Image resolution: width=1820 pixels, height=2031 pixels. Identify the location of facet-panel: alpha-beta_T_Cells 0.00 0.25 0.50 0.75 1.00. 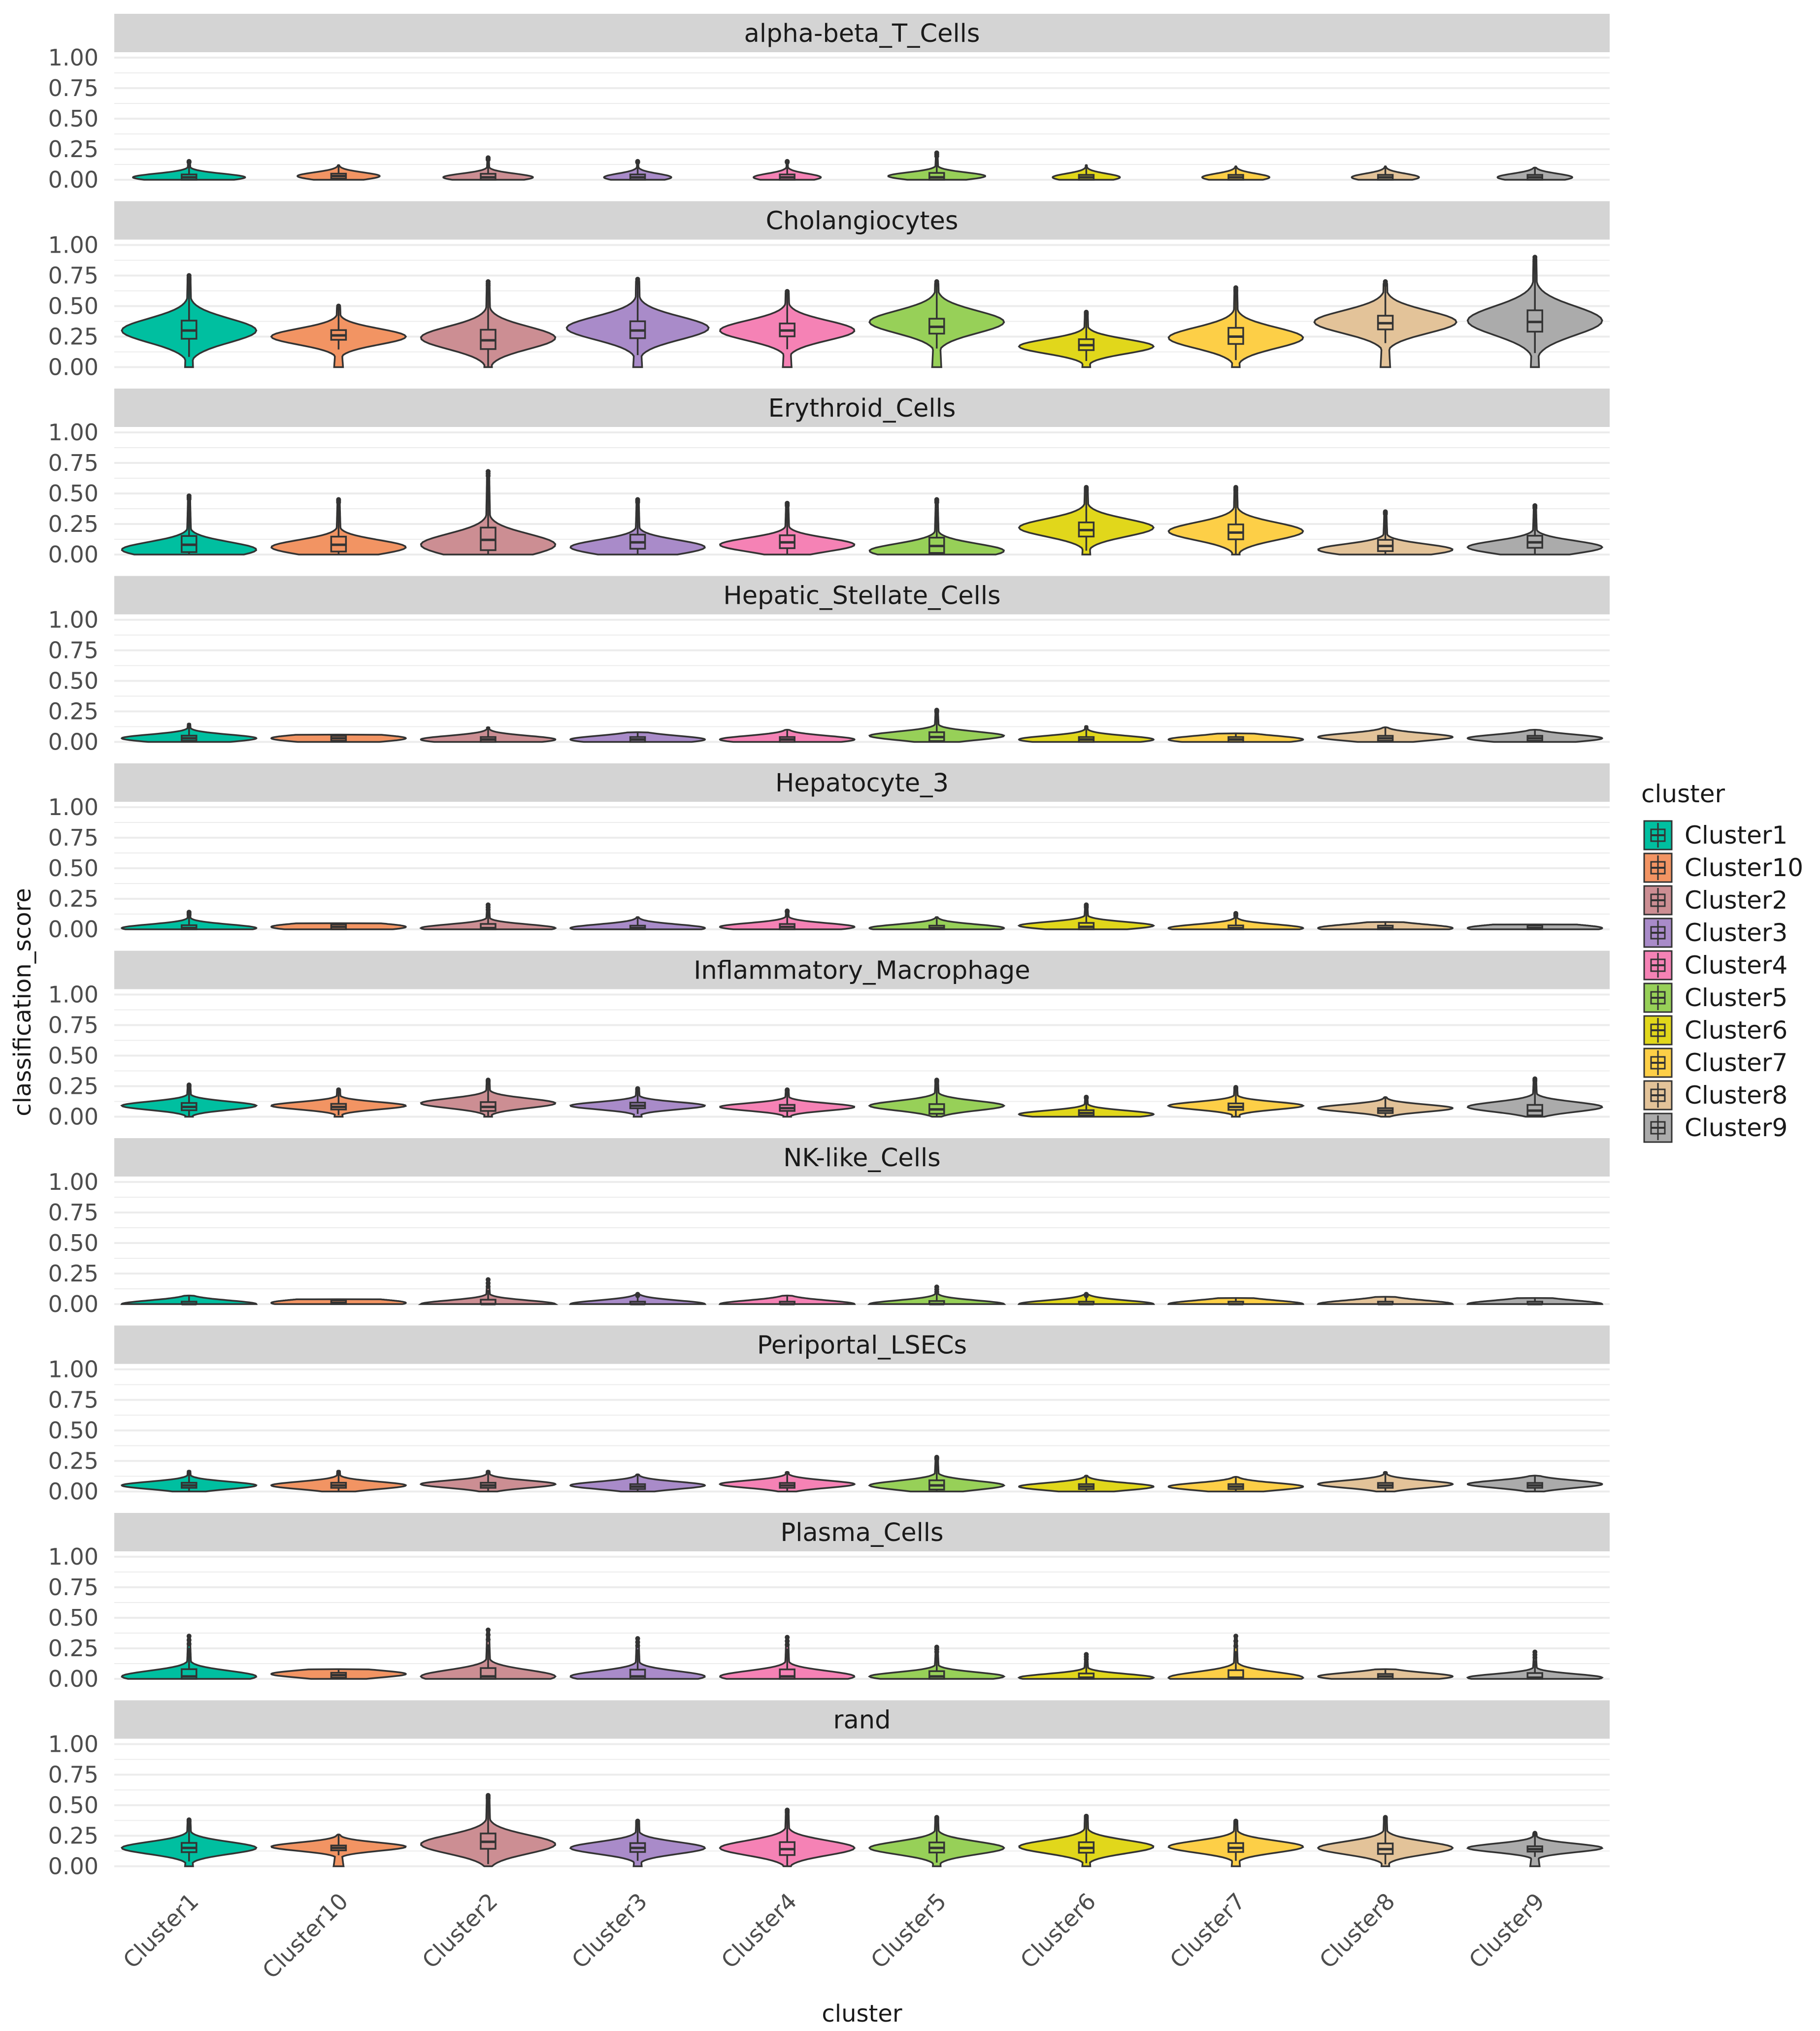
(829, 103).